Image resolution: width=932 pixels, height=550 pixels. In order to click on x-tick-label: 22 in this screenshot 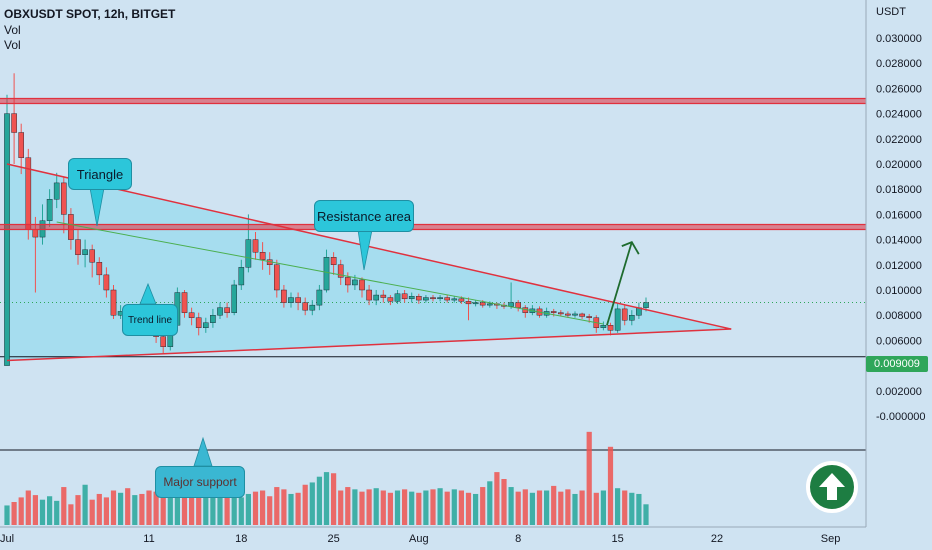, I will do `click(717, 539)`.